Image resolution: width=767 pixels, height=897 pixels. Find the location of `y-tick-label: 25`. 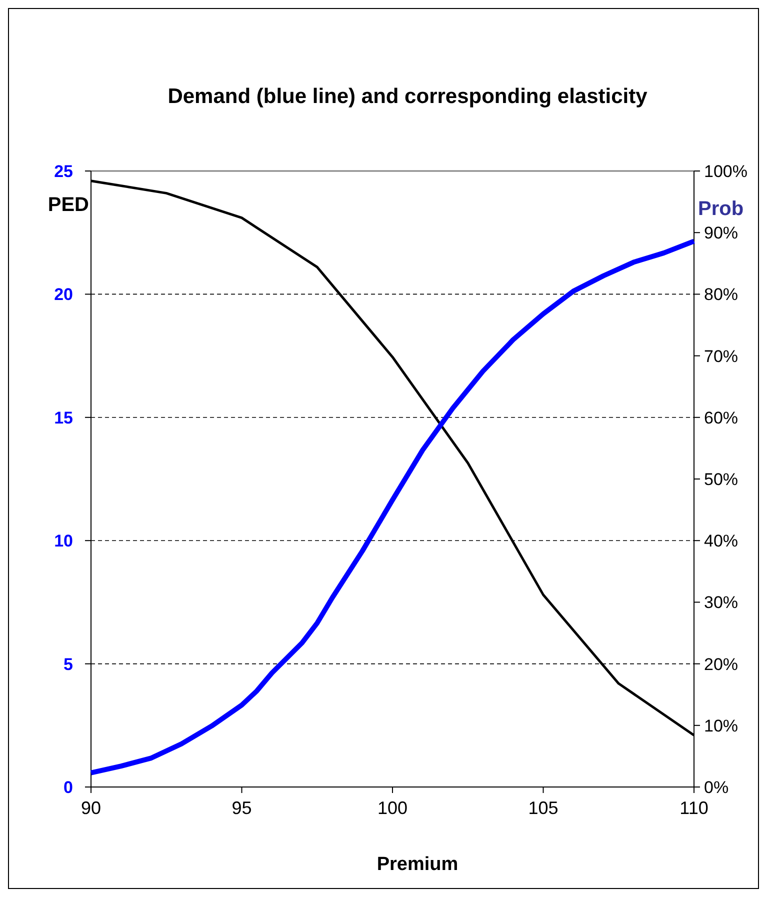

y-tick-label: 25 is located at coordinates (63, 171).